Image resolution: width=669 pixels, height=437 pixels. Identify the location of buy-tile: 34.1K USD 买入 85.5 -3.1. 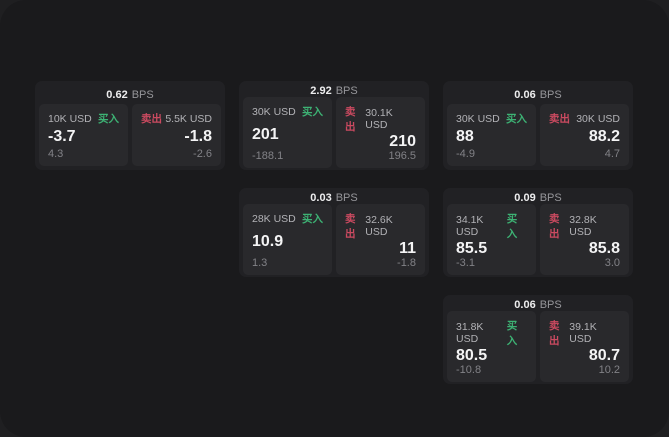
(491, 239).